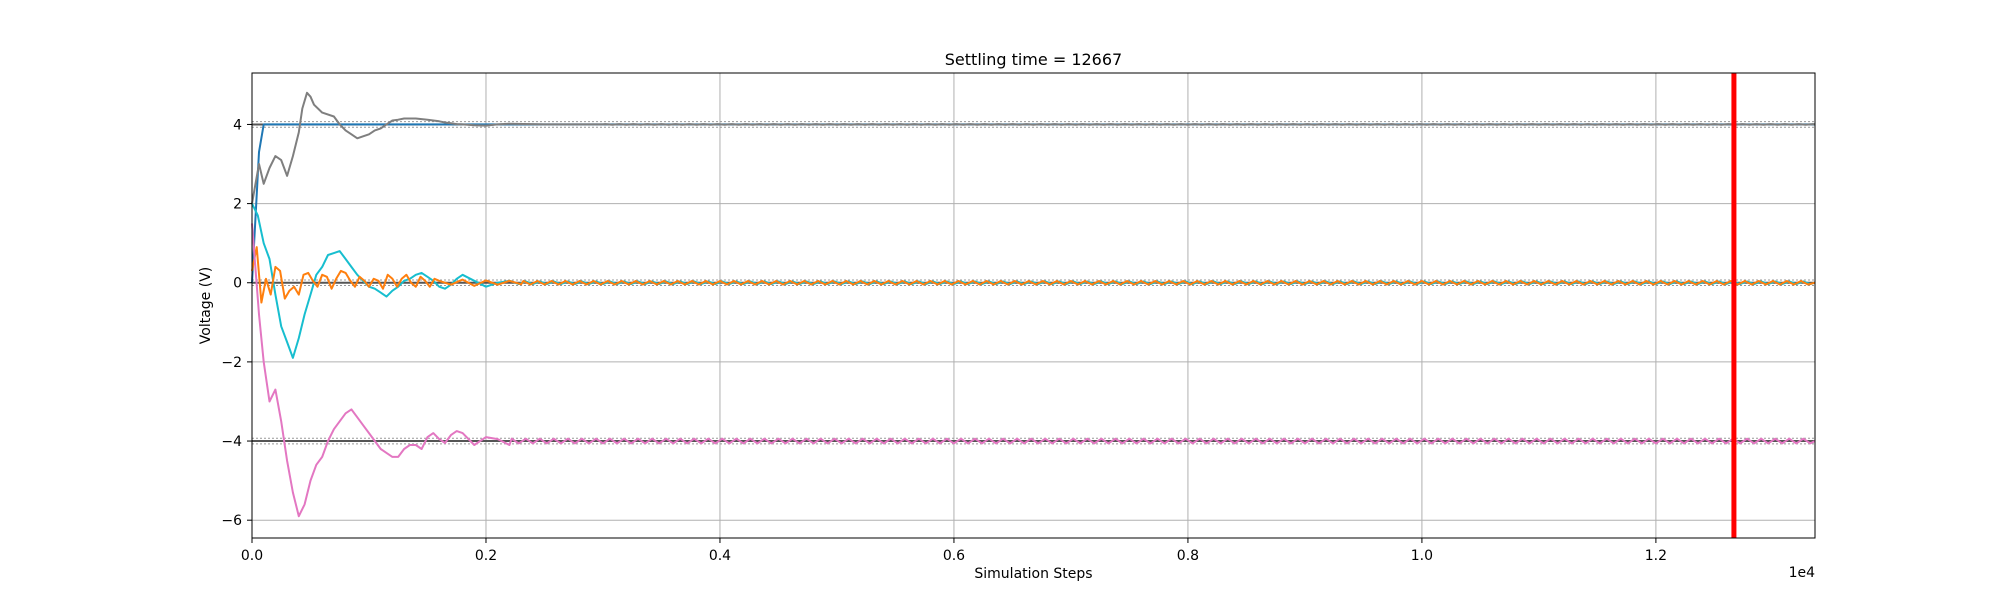 Image resolution: width=2000 pixels, height=600 pixels. What do you see at coordinates (1802, 573) in the screenshot?
I see `x-axis-offset-text: 1e4` at bounding box center [1802, 573].